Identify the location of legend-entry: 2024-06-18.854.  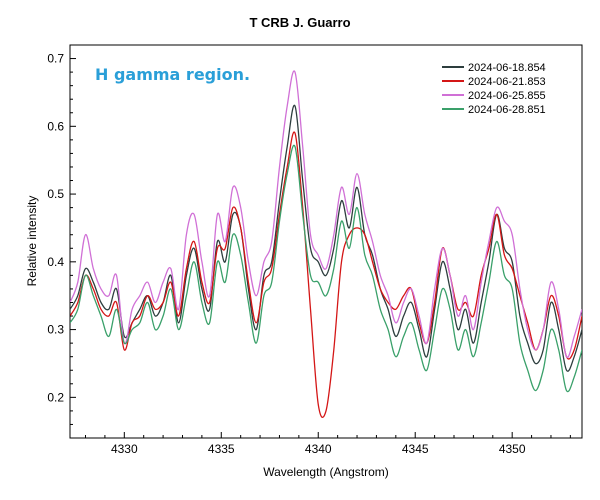
(507, 68).